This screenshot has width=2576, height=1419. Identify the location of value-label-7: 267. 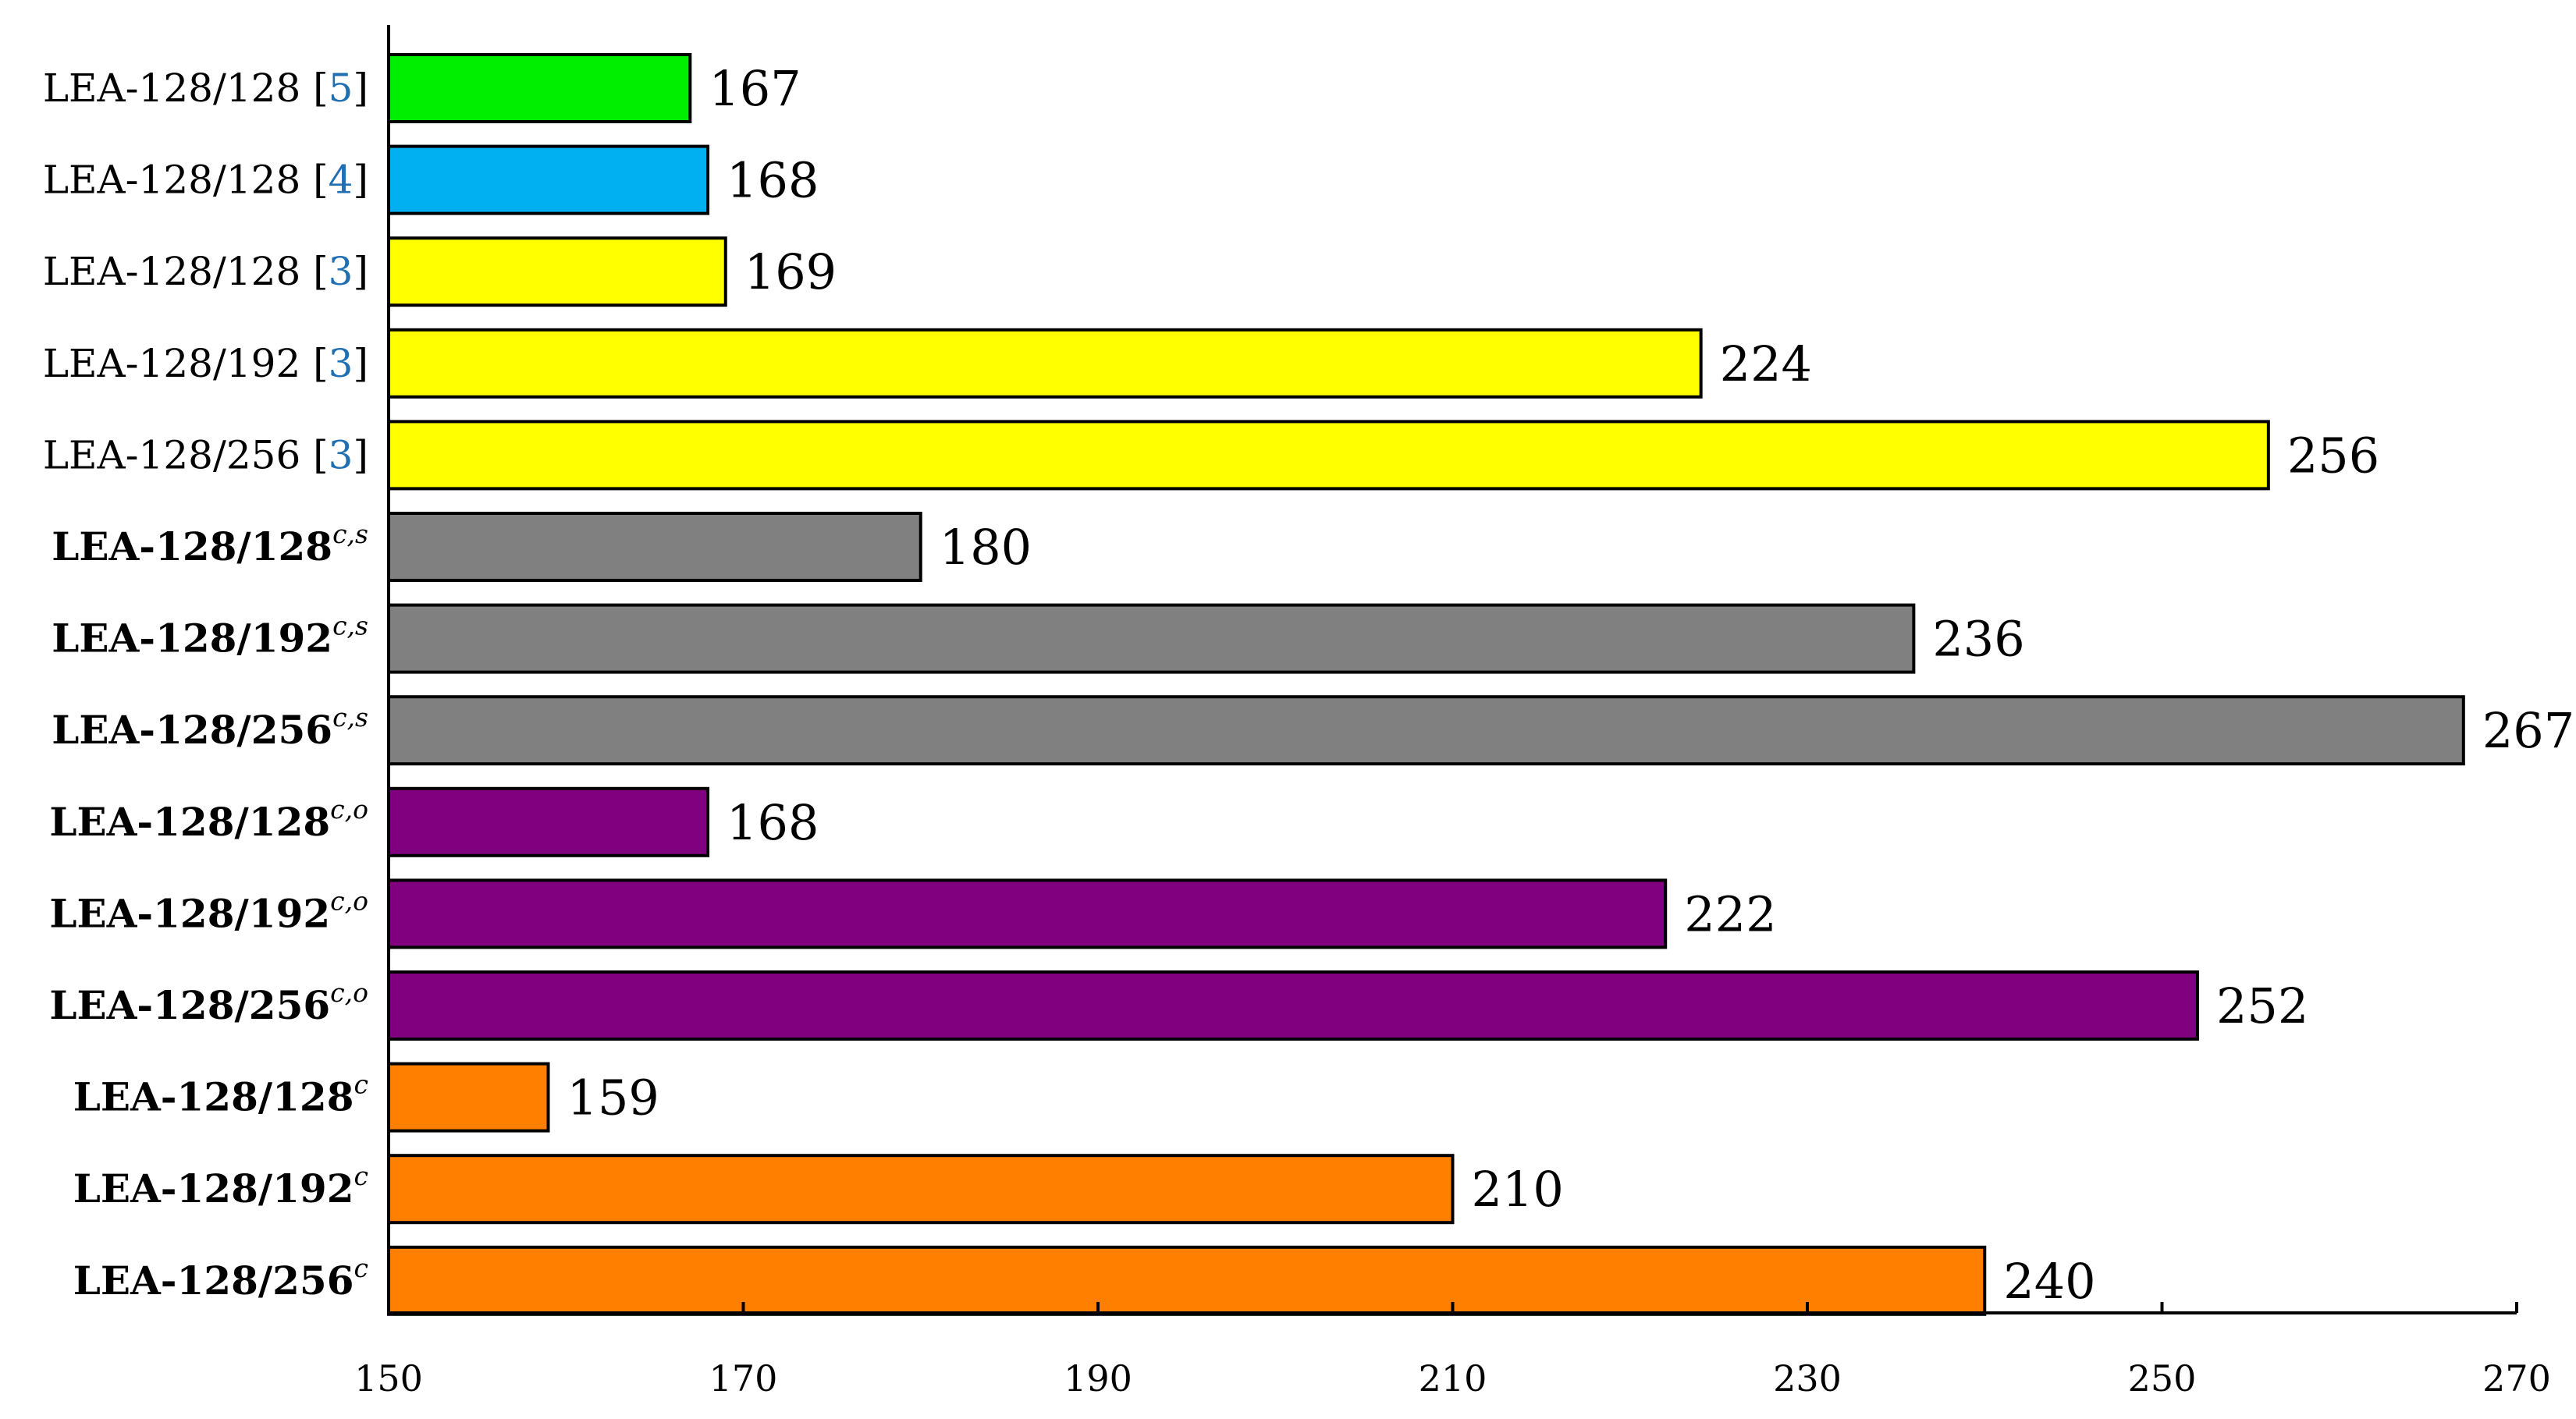
(2528, 730).